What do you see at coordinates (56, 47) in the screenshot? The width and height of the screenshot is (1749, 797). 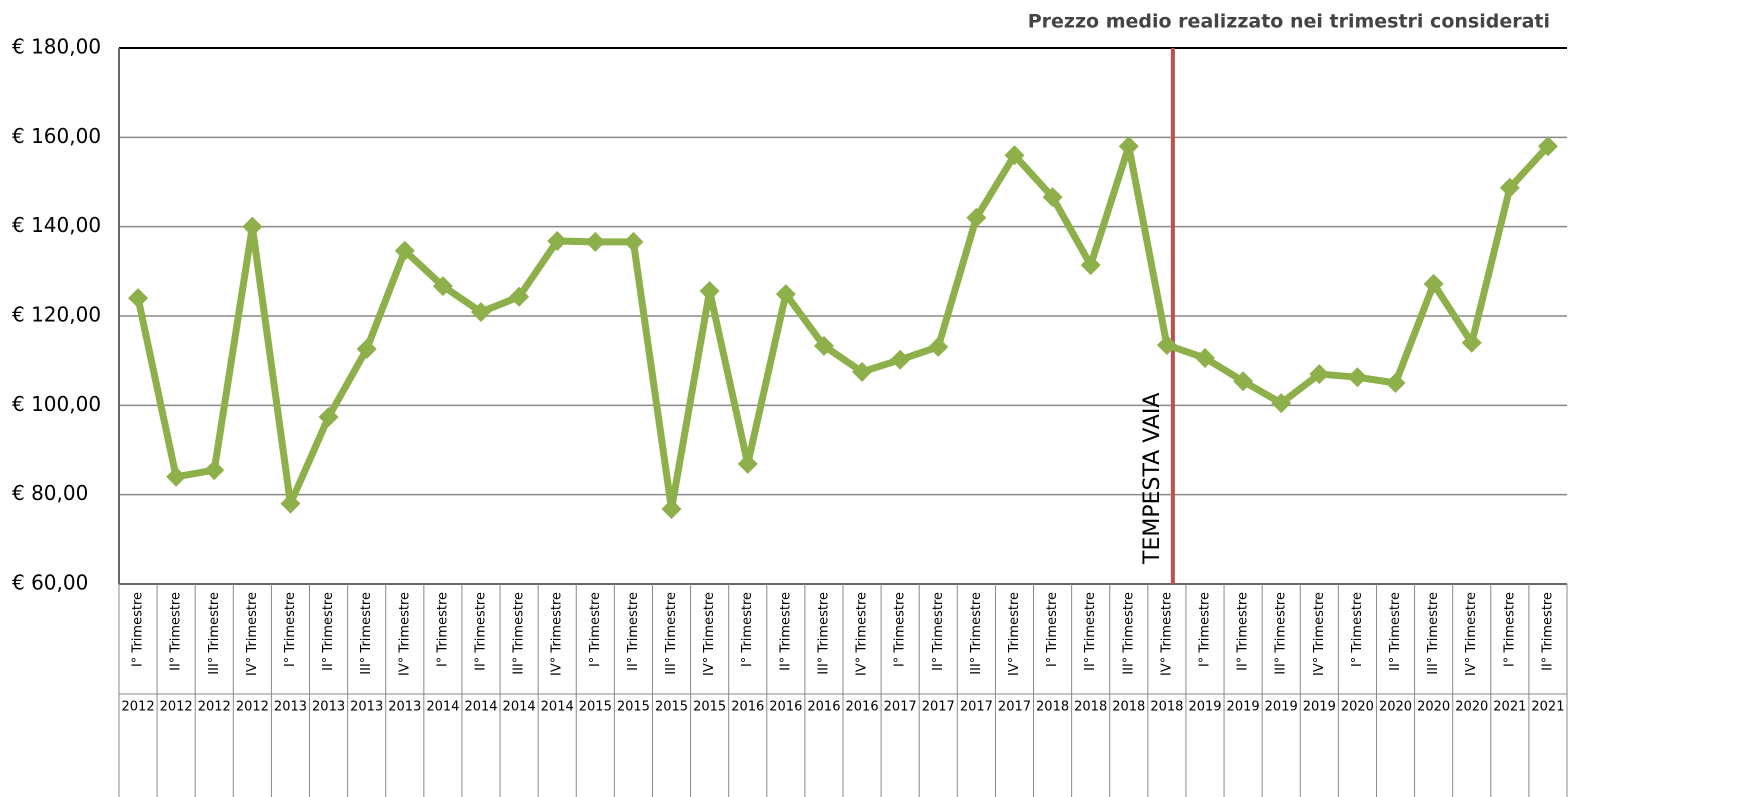 I see `y-tick-label: € 180,00` at bounding box center [56, 47].